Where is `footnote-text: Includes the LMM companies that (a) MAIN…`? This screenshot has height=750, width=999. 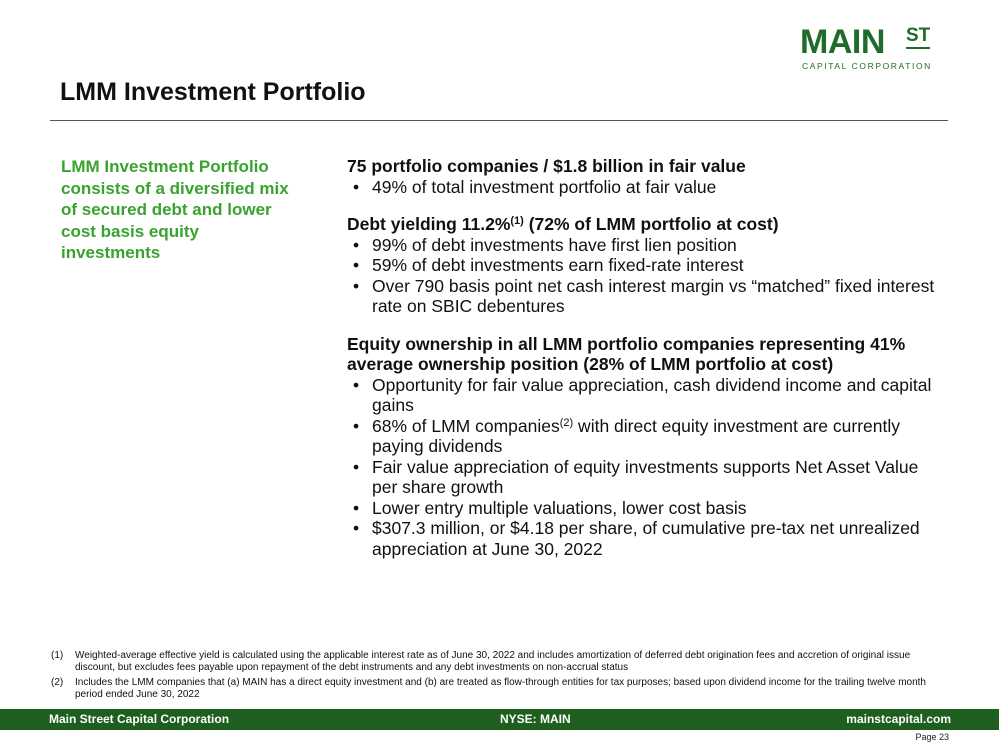 footnote-text: Includes the LMM companies that (a) MAIN… is located at coordinates (500, 688).